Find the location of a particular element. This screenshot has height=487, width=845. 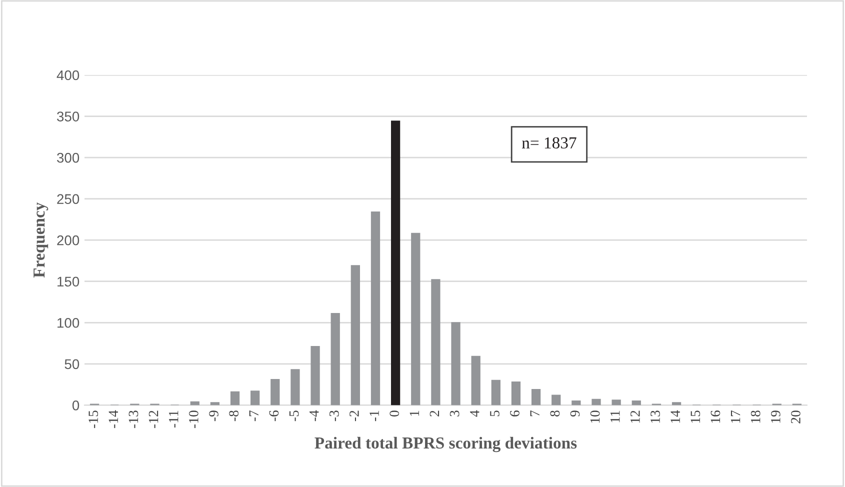

x-tick-label: 6 is located at coordinates (515, 413).